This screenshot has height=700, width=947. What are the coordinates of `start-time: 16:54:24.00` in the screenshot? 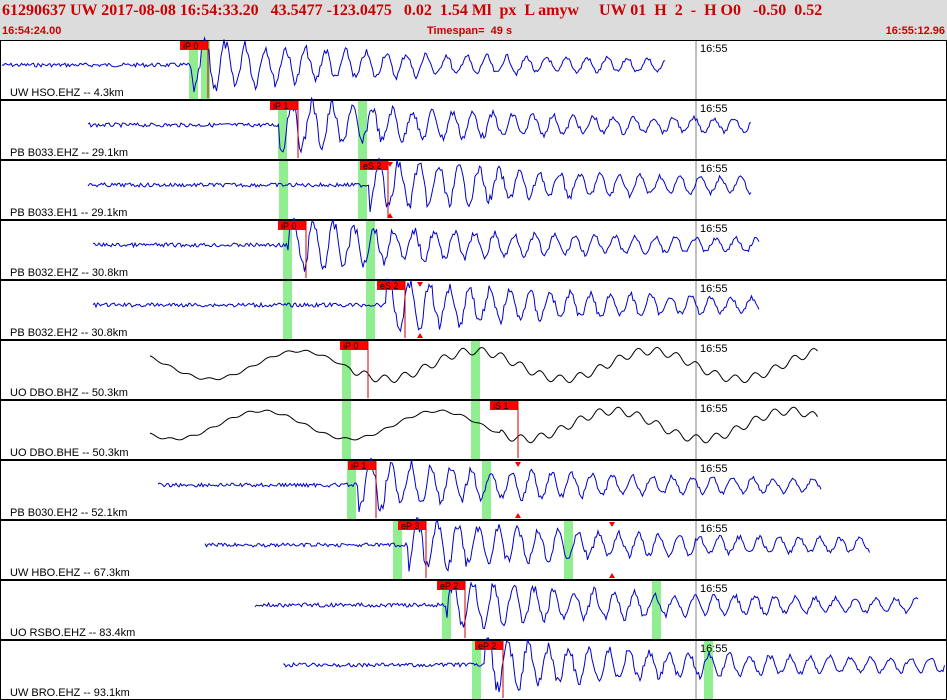 It's located at (32, 31).